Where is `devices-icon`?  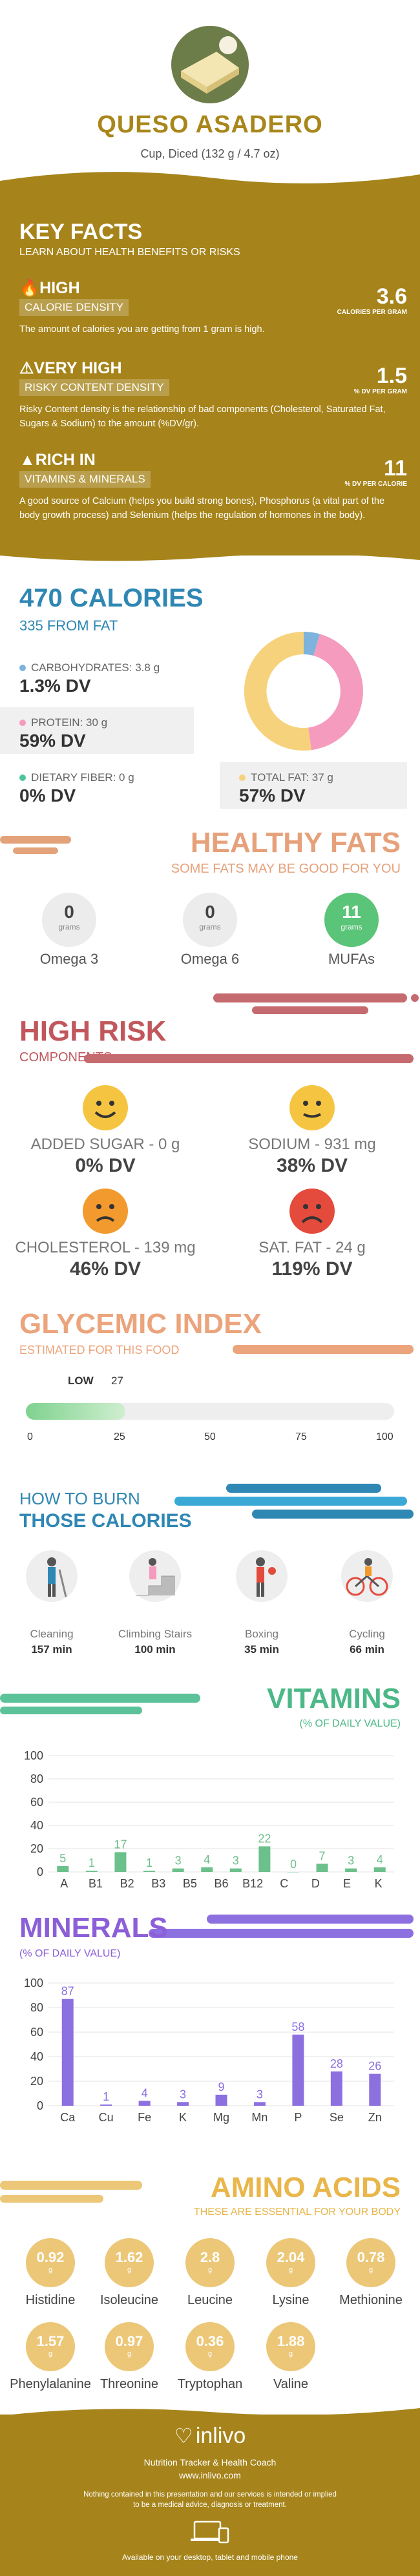
devices-icon is located at coordinates (210, 2532).